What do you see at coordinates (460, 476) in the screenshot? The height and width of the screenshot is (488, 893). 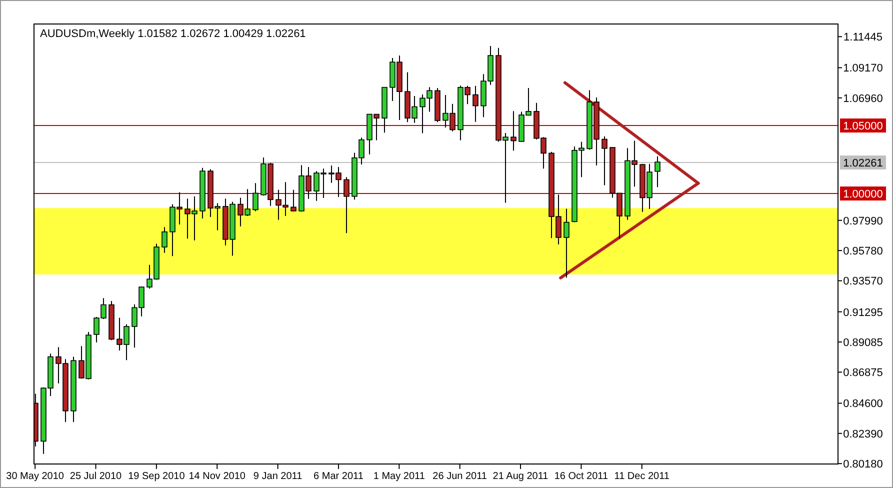 I see `x-tick-label: 26 Jun 2011` at bounding box center [460, 476].